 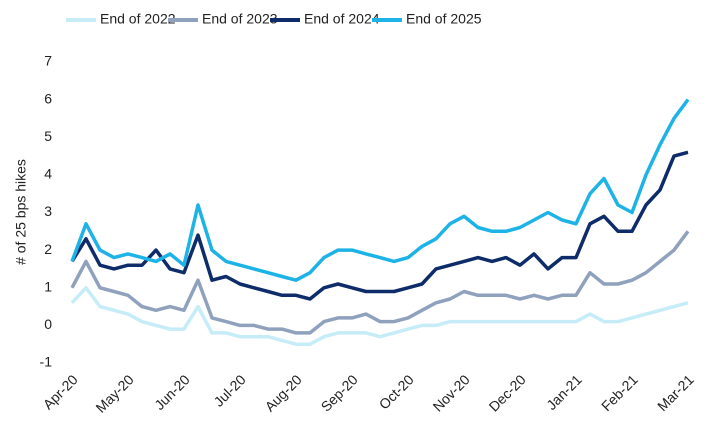 I want to click on y-axis-label: # of 25 bps hikes, so click(x=21, y=212).